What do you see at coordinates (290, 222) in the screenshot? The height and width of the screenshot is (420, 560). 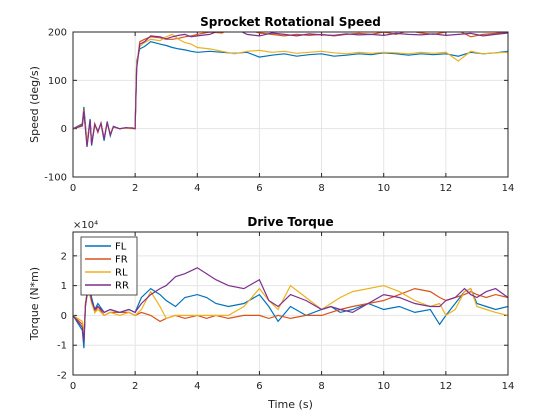 I see `chart-title: Drive Torque` at bounding box center [290, 222].